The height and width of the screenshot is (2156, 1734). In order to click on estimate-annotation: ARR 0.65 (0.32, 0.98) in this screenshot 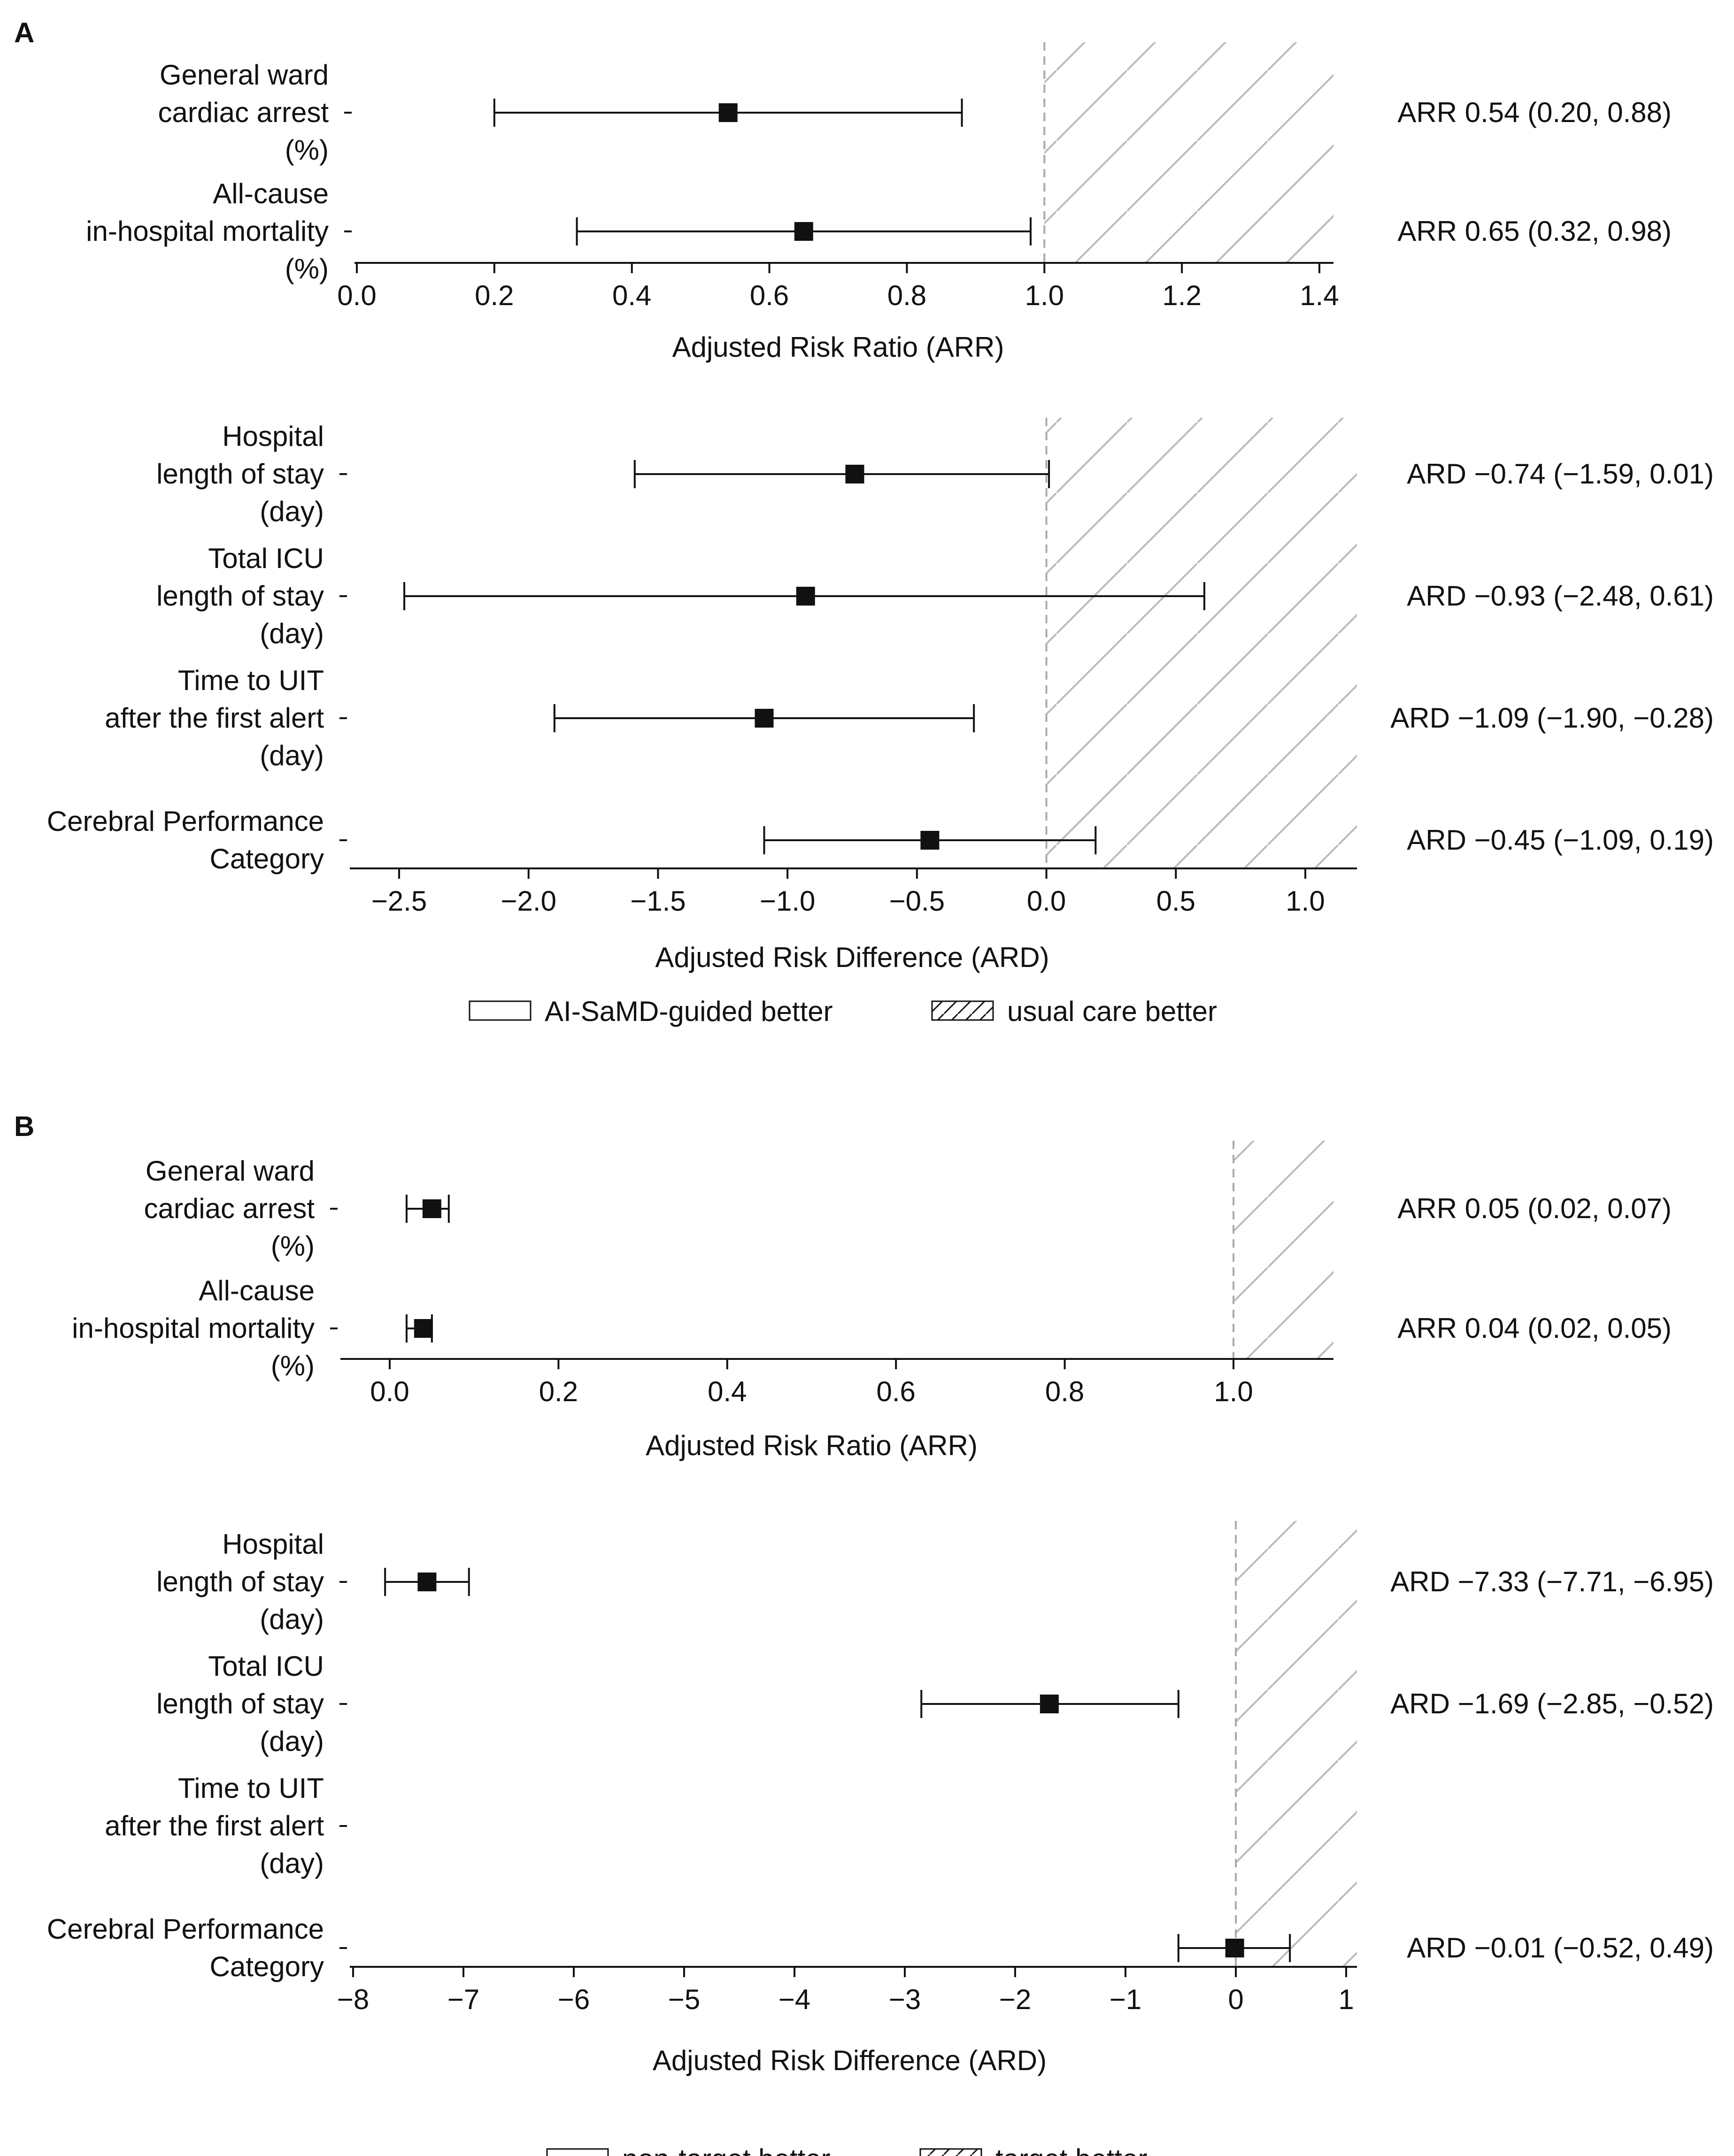, I will do `click(1534, 231)`.